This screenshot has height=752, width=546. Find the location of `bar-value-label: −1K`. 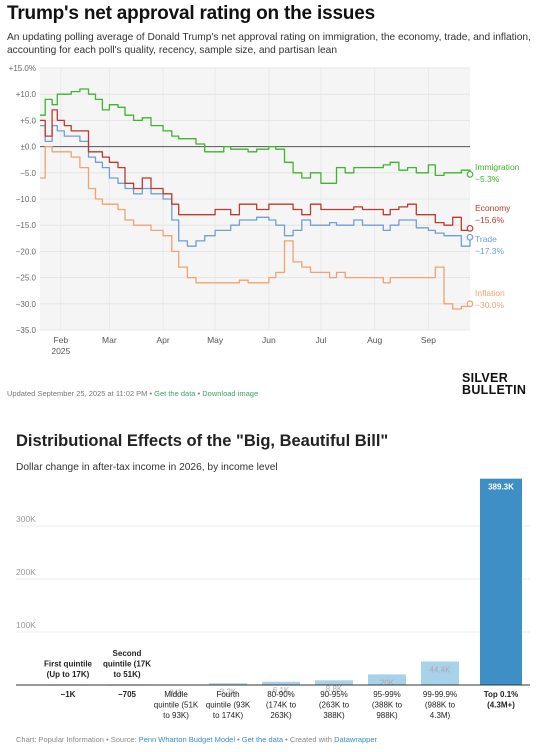

bar-value-label: −1K is located at coordinates (68, 694).